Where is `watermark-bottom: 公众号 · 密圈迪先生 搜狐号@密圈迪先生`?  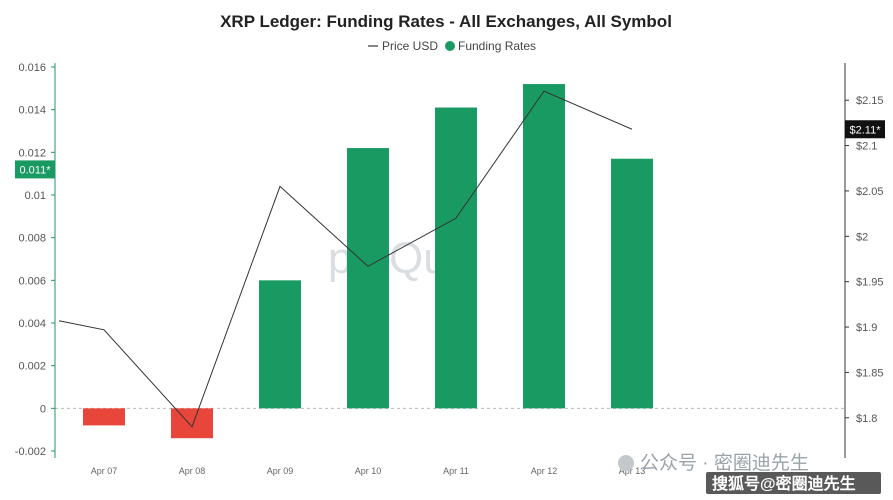 watermark-bottom: 公众号 · 密圈迪先生 搜狐号@密圈迪先生 is located at coordinates (749, 473).